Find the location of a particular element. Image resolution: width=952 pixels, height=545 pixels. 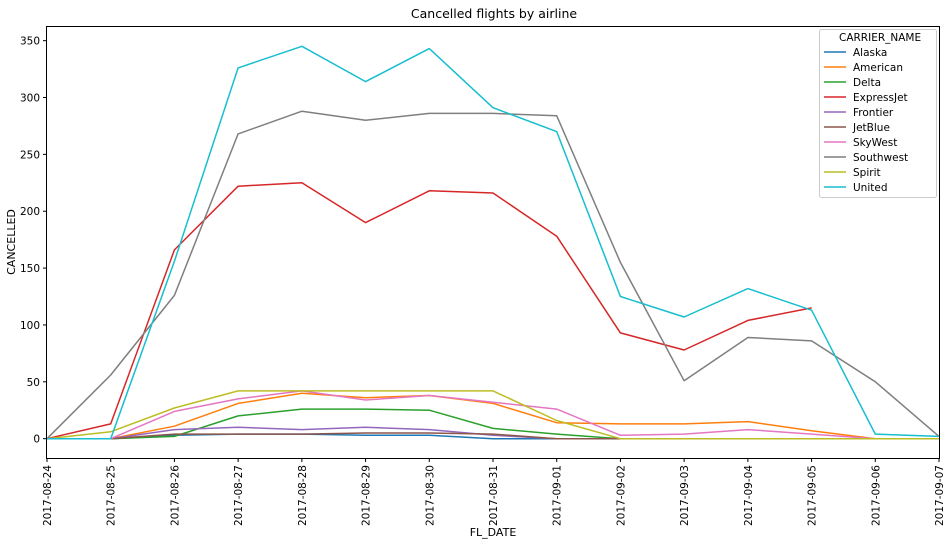

legend-item-frontier: Frontier is located at coordinates (859, 113).